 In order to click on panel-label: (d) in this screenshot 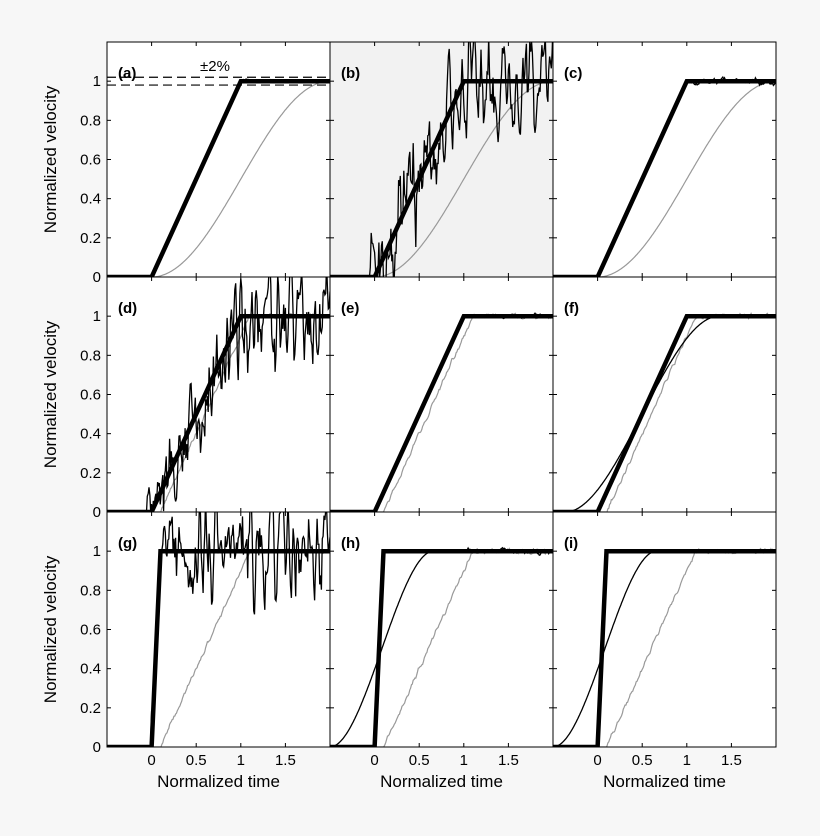, I will do `click(127, 308)`.